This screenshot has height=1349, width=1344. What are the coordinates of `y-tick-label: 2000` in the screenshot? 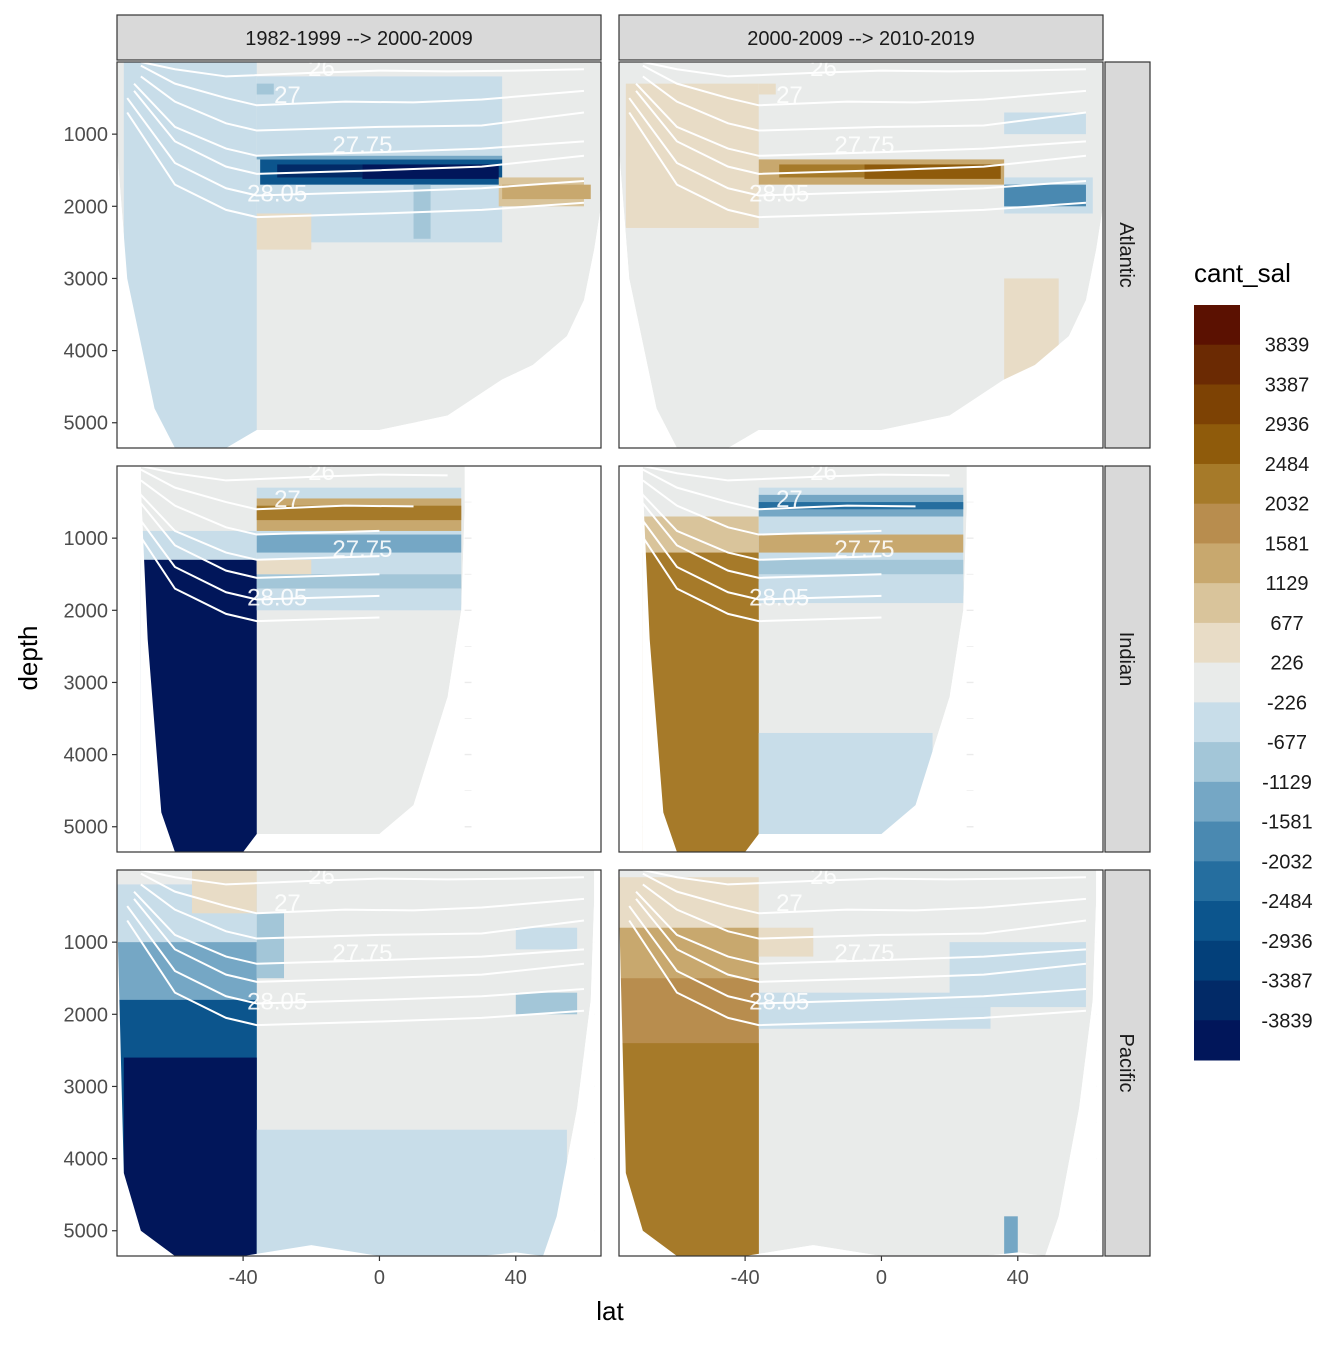 It's located at (86, 1015).